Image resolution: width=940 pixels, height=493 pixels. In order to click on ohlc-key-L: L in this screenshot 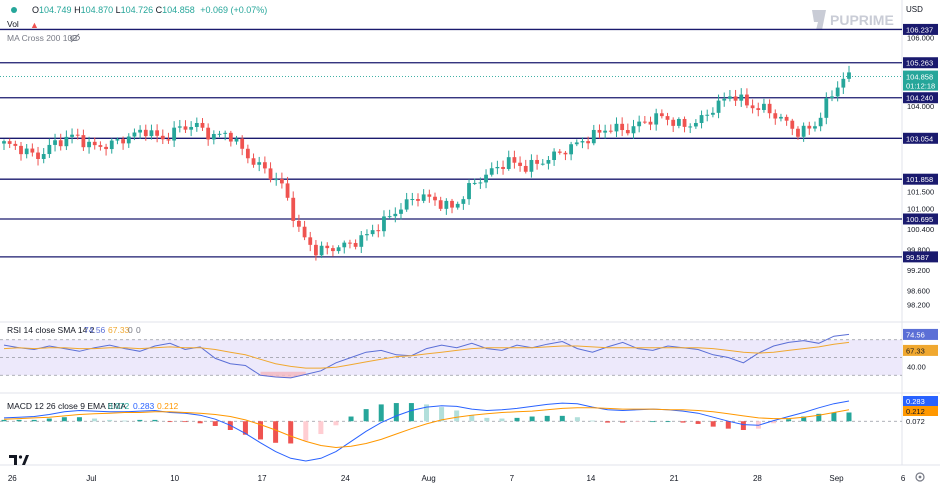, I will do `click(118, 10)`.